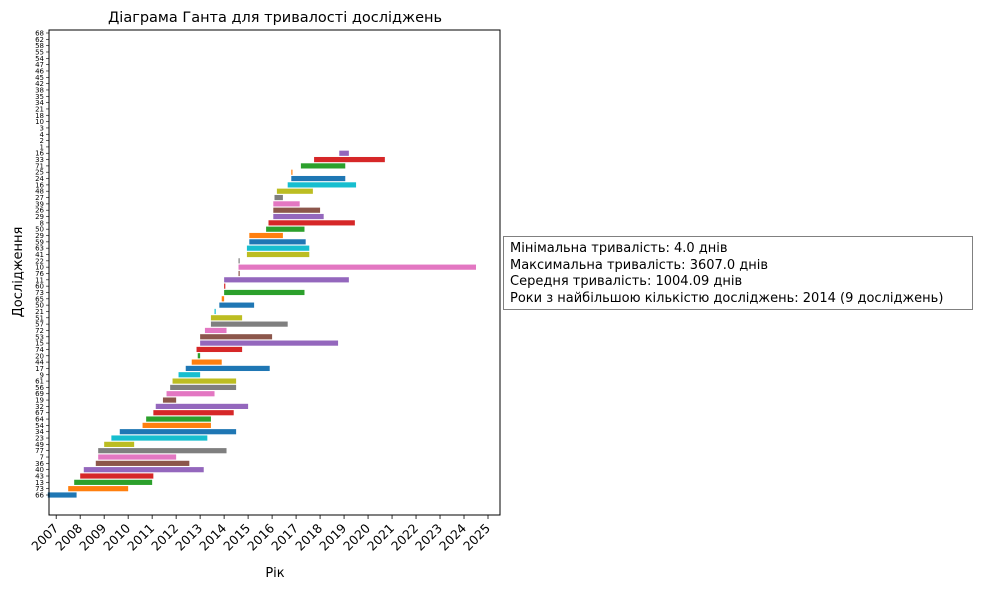 The width and height of the screenshot is (983, 590). I want to click on x-axis-label: Рік, so click(274, 573).